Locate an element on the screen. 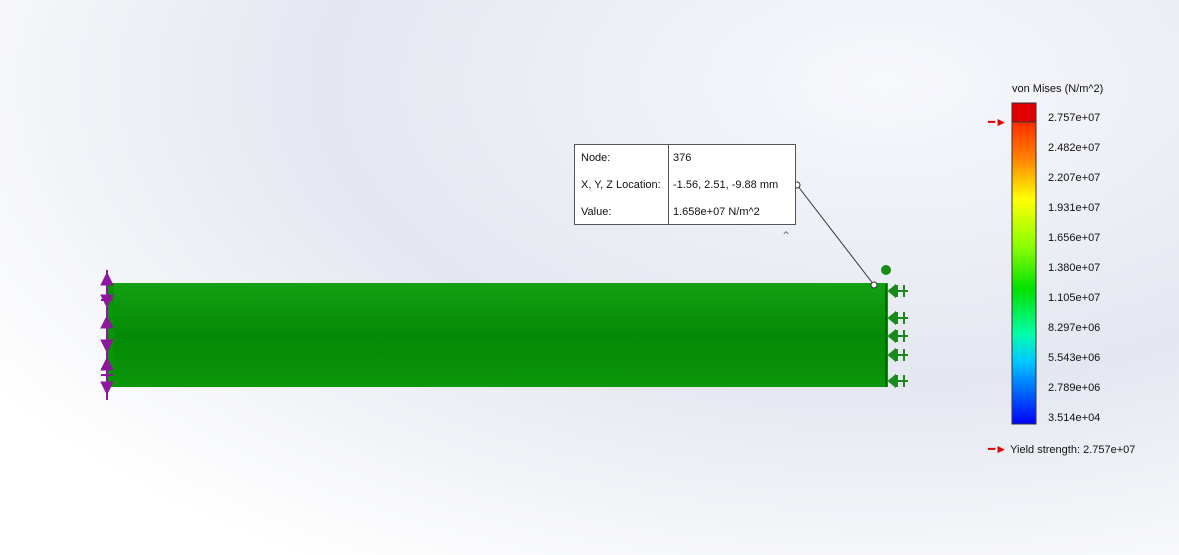  probe-row-value: Value: 1.658e+07 N/m^2 is located at coordinates (685, 212).